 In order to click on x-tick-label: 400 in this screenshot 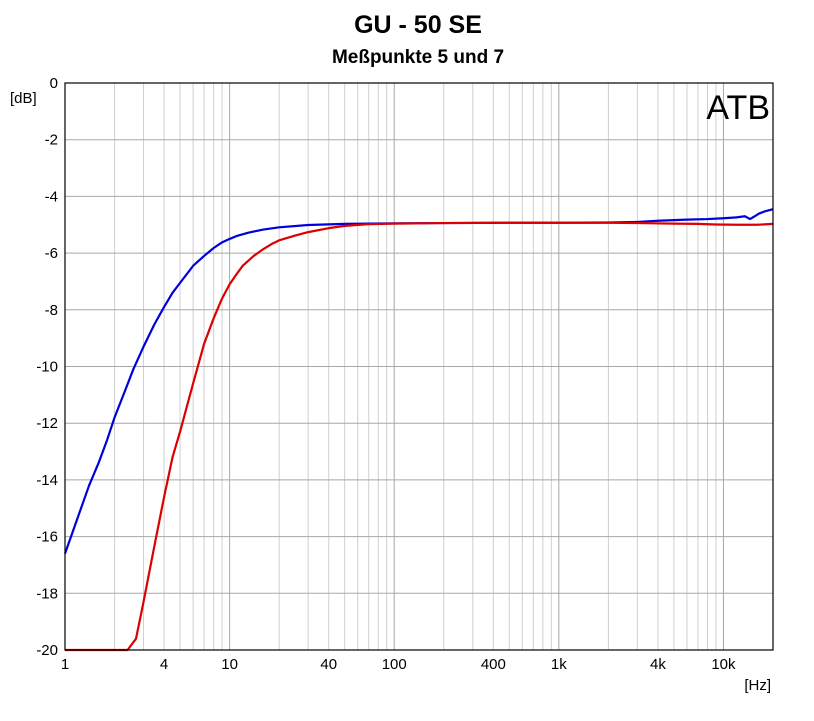, I will do `click(493, 664)`.